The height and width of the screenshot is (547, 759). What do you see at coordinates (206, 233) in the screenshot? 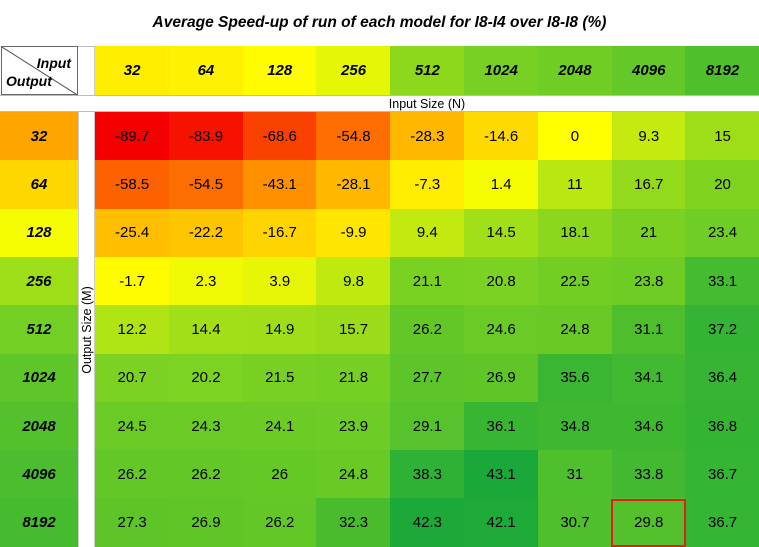
I see `cell-128-64: -22.2` at bounding box center [206, 233].